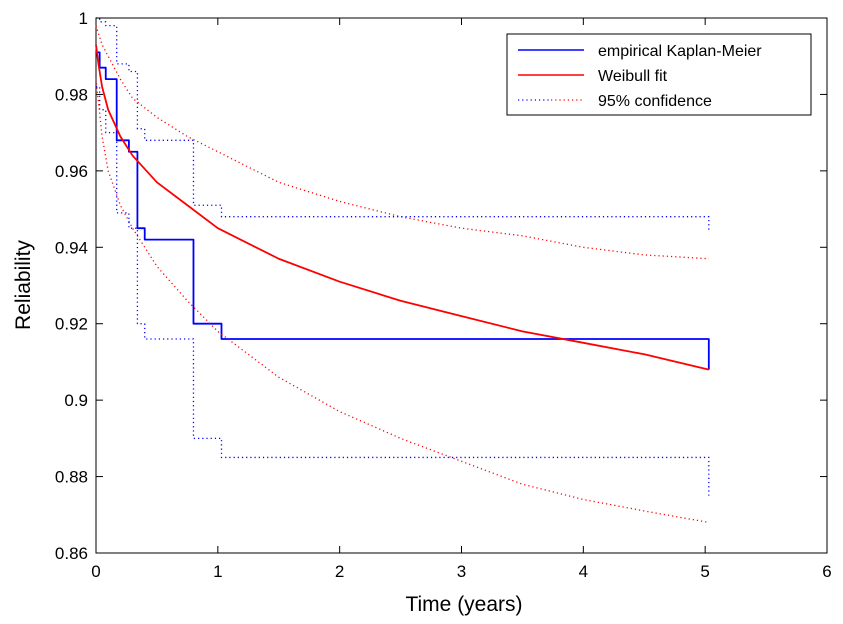 Image resolution: width=843 pixels, height=624 pixels. What do you see at coordinates (655, 101) in the screenshot?
I see `legend-label-confidence: 95% confidence` at bounding box center [655, 101].